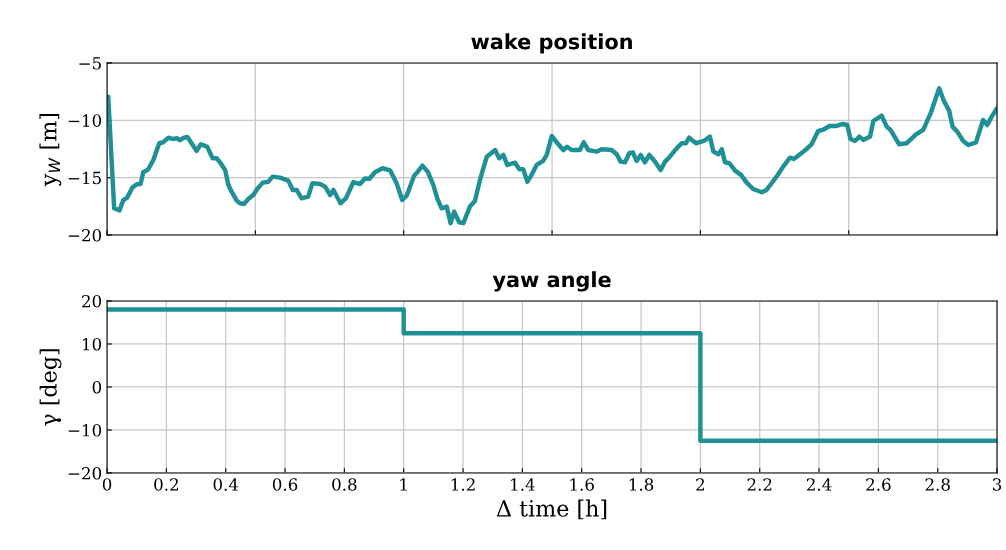 The height and width of the screenshot is (550, 1006). I want to click on x-tick-label: 0, so click(107, 484).